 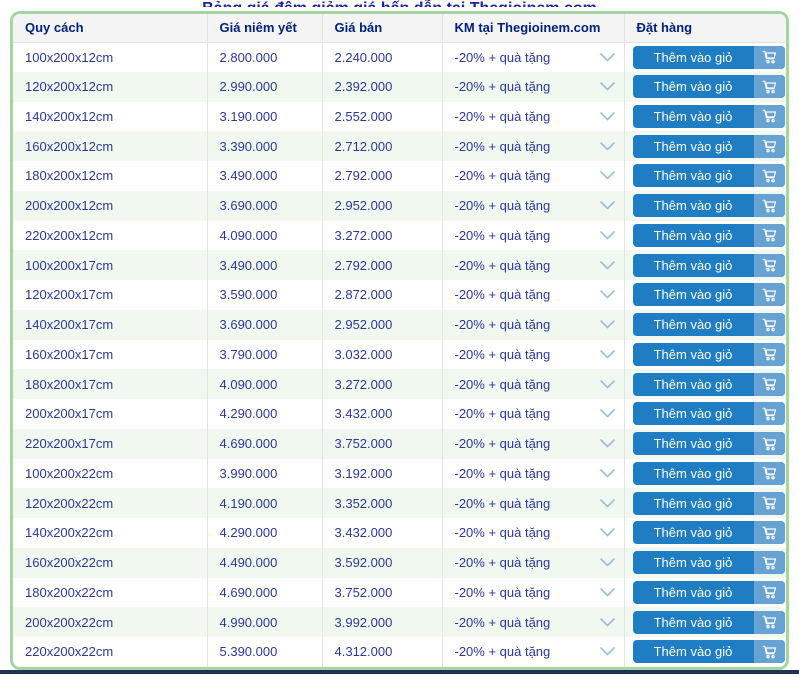 I want to click on sale-price-cell: 2.872.000, so click(x=363, y=295).